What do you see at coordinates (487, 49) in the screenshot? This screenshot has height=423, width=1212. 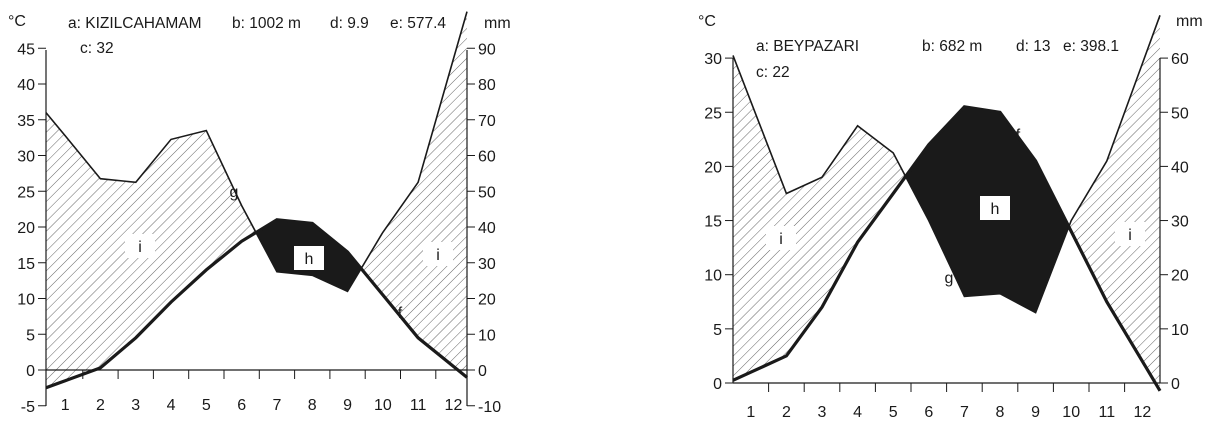 I see `precip-tick-label: 90` at bounding box center [487, 49].